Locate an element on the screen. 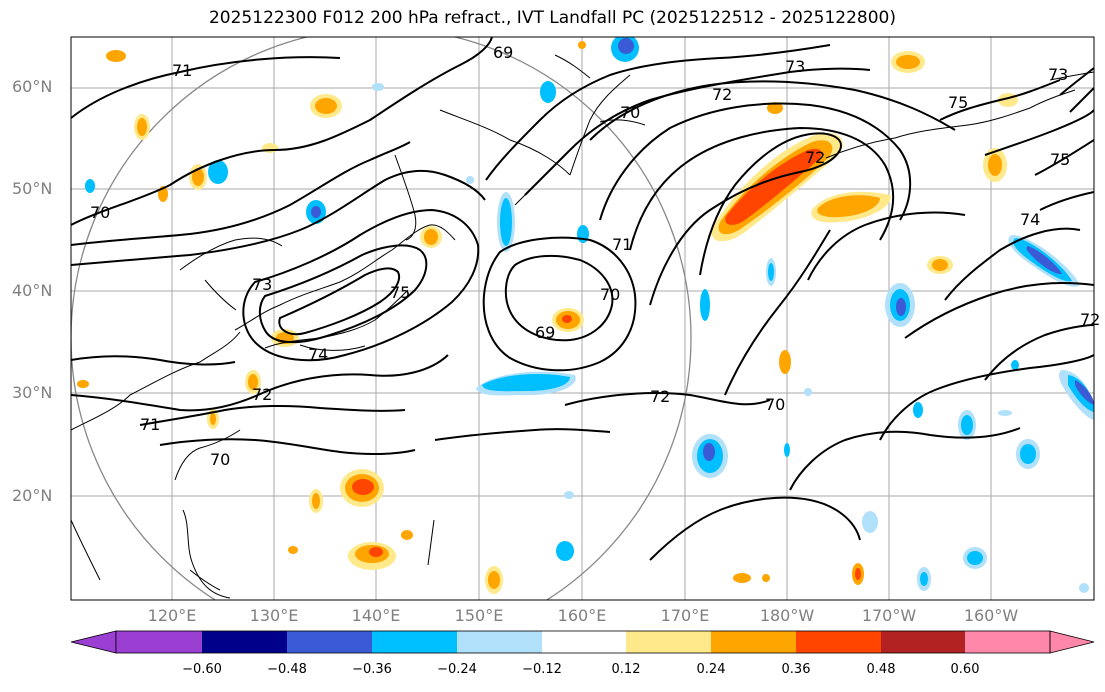  contour-label-72-south: 72 is located at coordinates (262, 394).